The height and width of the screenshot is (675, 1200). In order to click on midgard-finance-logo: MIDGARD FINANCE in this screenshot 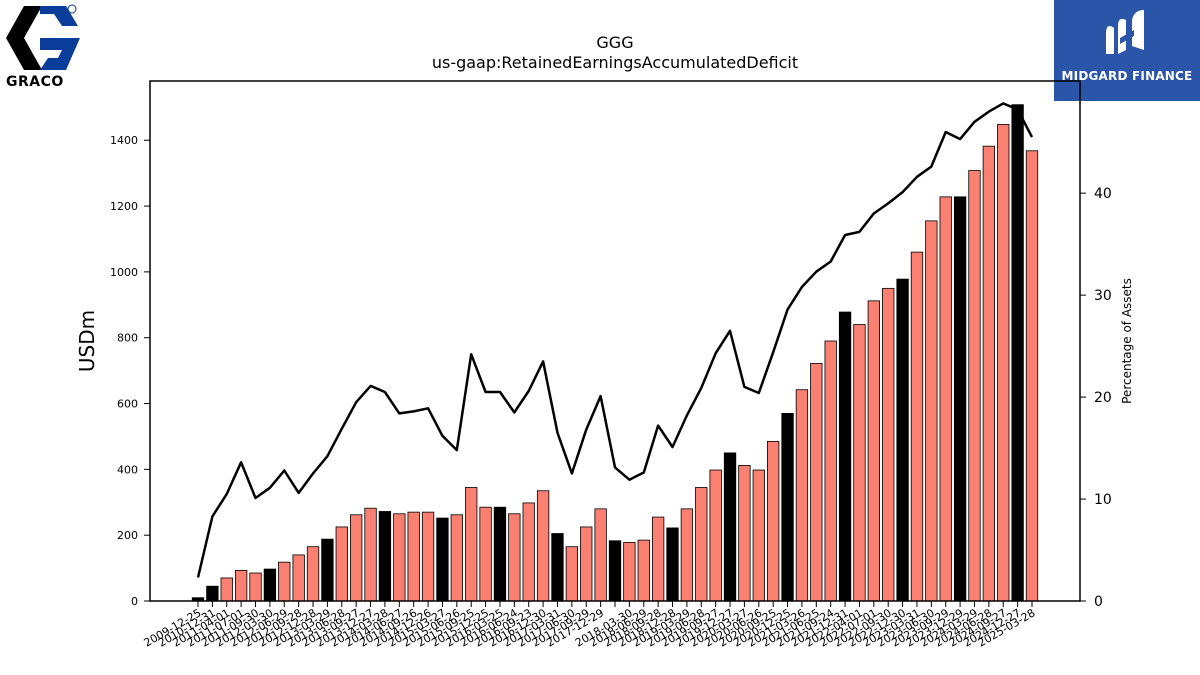, I will do `click(1127, 50)`.